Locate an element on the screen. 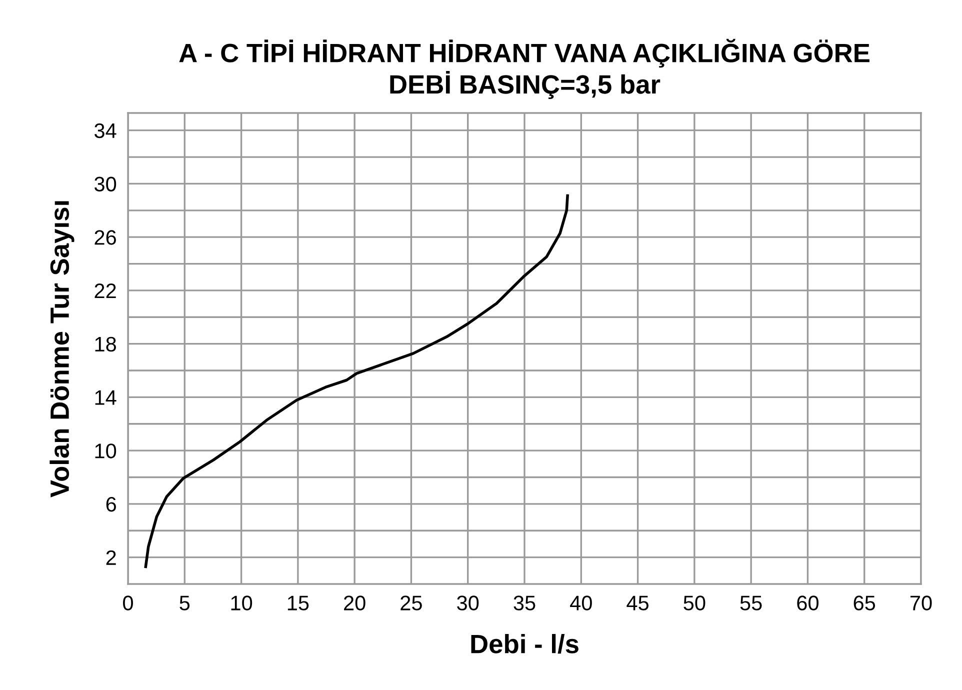 This screenshot has height=690, width=962. x-tick-label: 10 is located at coordinates (241, 603).